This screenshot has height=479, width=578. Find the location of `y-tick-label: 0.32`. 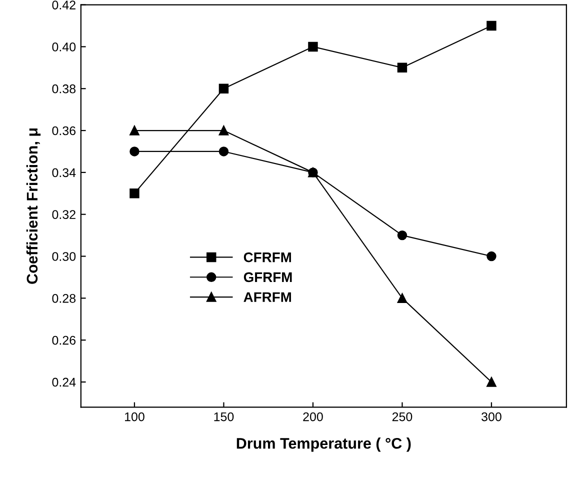

y-tick-label: 0.32 is located at coordinates (64, 215).